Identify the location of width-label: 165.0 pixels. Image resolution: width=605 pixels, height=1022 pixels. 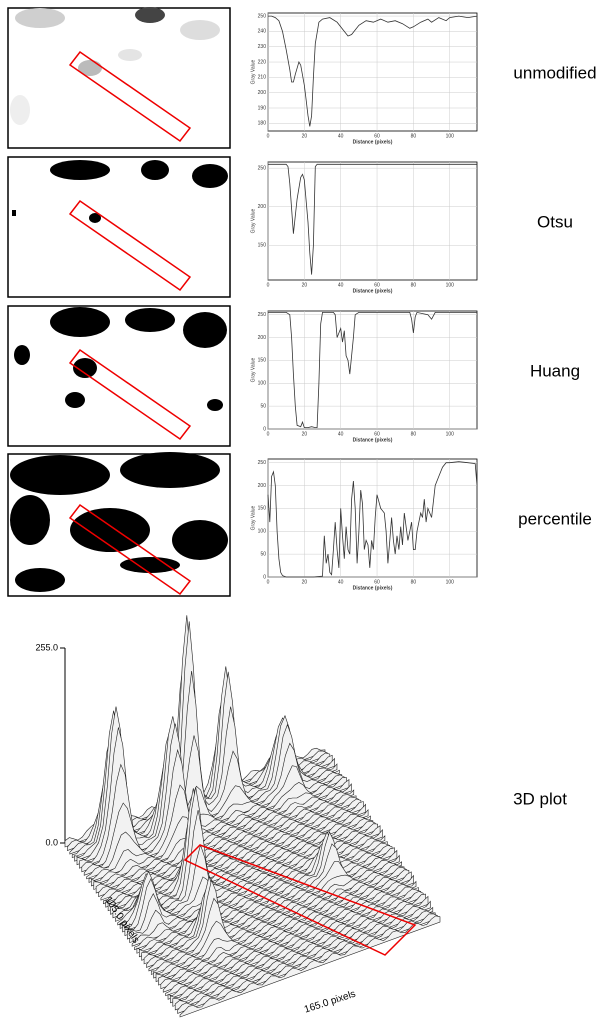
(330, 1002).